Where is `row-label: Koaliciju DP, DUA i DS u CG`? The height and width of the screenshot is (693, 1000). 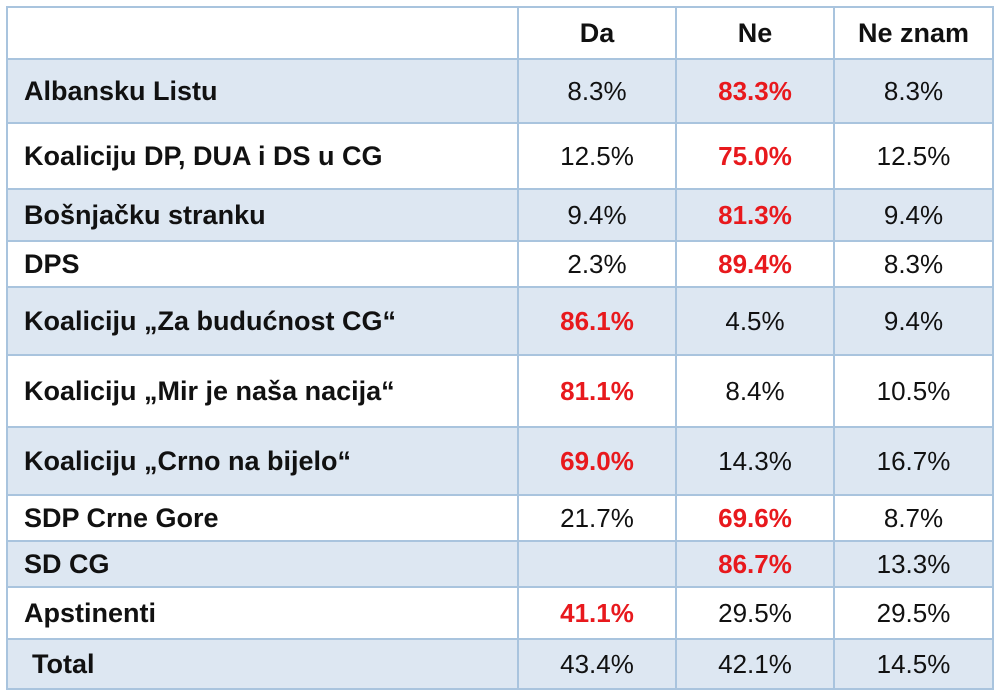
row-label: Koaliciju DP, DUA i DS u CG is located at coordinates (262, 156).